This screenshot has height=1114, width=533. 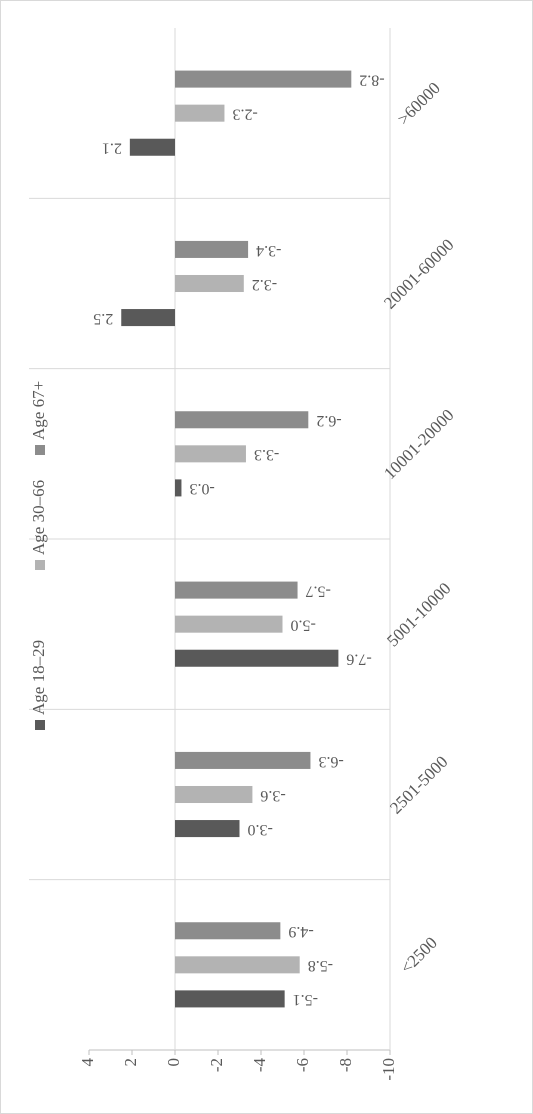 What do you see at coordinates (38, 677) in the screenshot?
I see `legend-label: Age 18–29` at bounding box center [38, 677].